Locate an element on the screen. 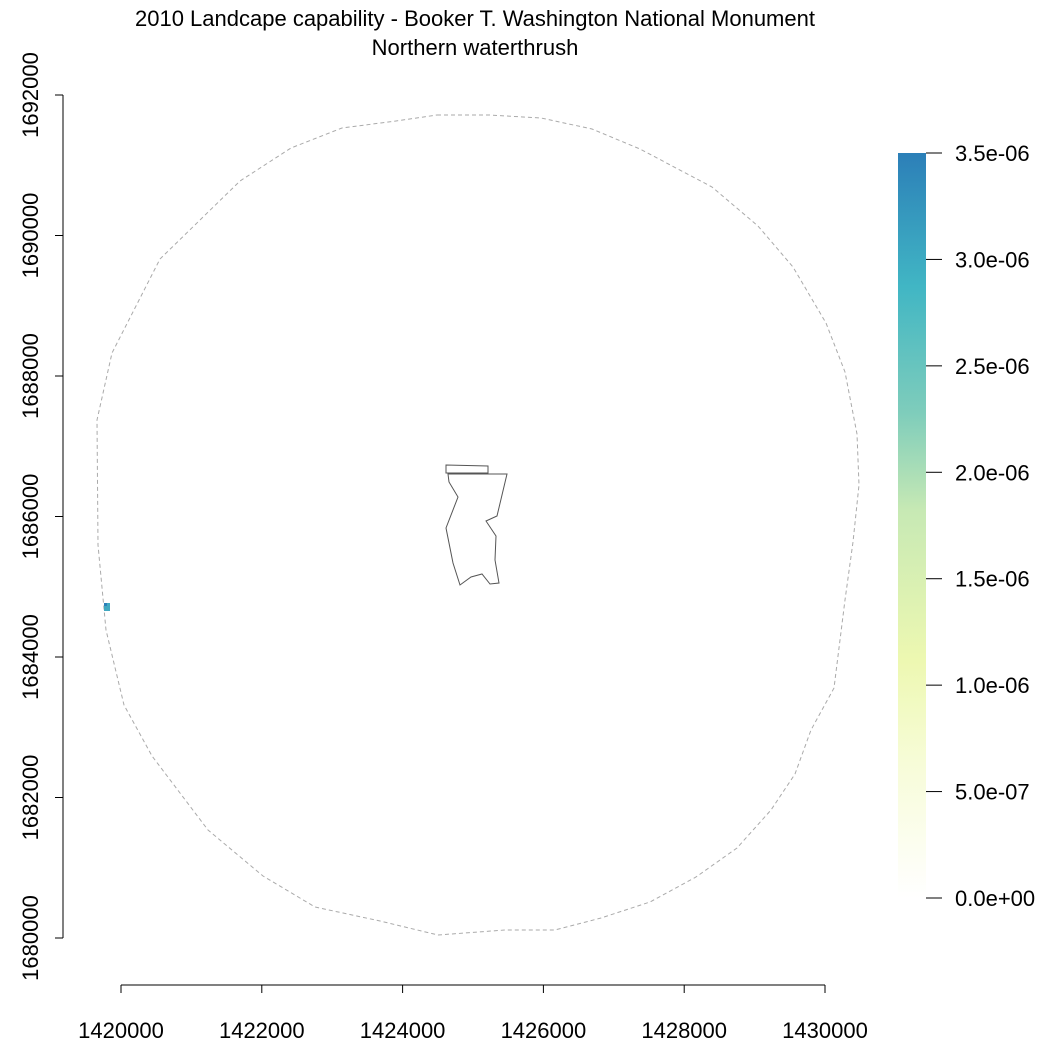 This screenshot has width=1050, height=1050. legend-tick-label: 2.5e-06 is located at coordinates (992, 366).